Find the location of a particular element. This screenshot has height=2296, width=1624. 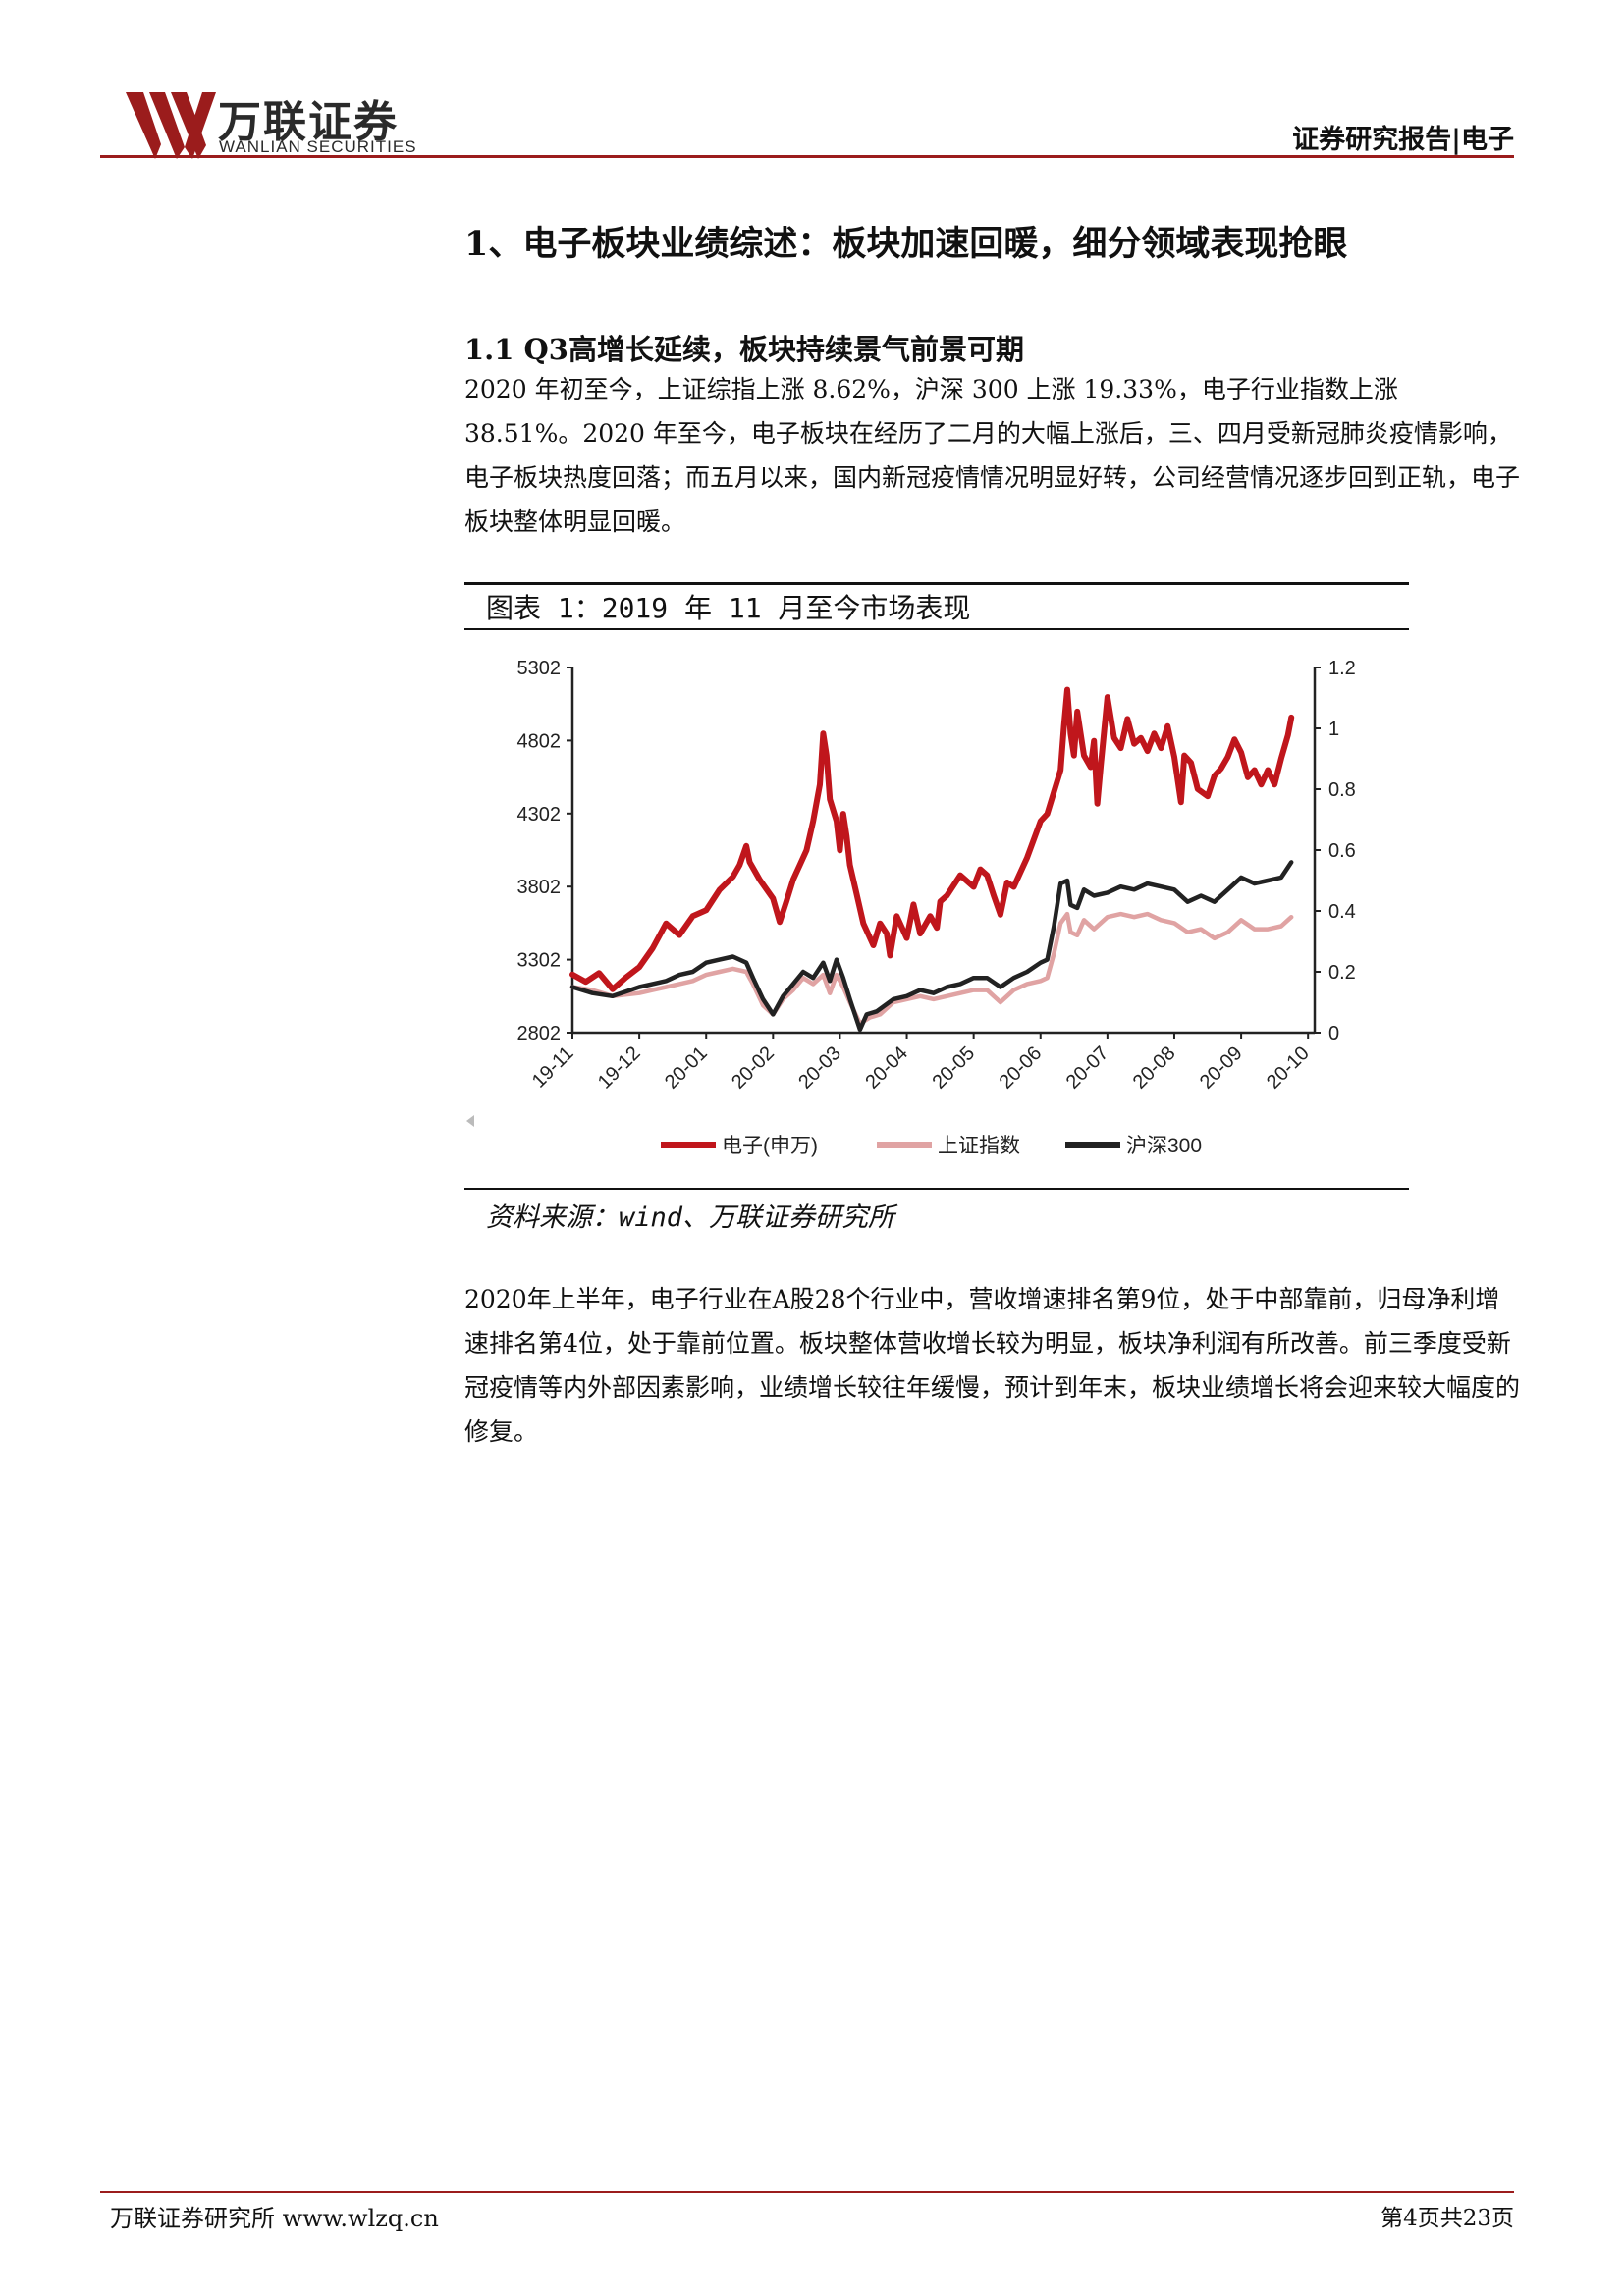

footer-divider is located at coordinates (807, 2192).